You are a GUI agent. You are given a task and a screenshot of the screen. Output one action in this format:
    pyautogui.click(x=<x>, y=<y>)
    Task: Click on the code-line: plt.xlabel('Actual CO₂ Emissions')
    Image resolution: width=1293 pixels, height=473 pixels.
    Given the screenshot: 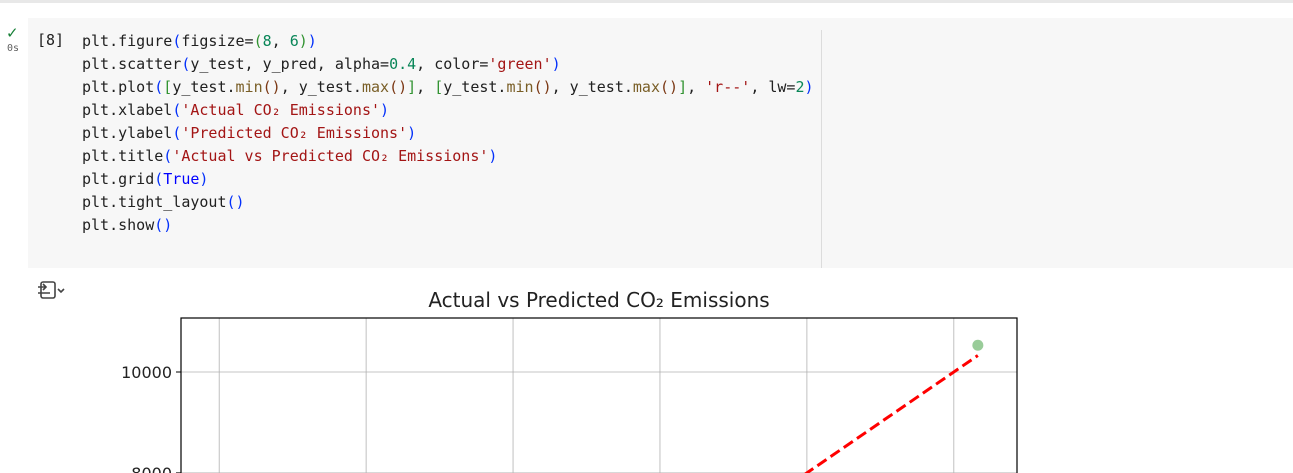 What is the action you would take?
    pyautogui.click(x=448, y=111)
    